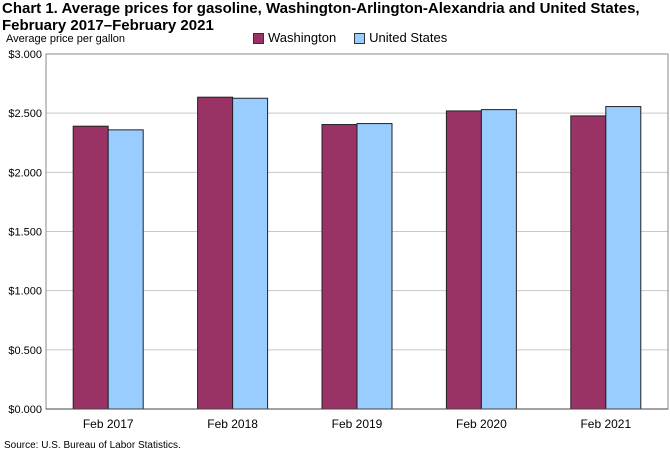 The width and height of the screenshot is (670, 452). Describe the element at coordinates (25, 410) in the screenshot. I see `y-tick-label: $0.000` at that location.